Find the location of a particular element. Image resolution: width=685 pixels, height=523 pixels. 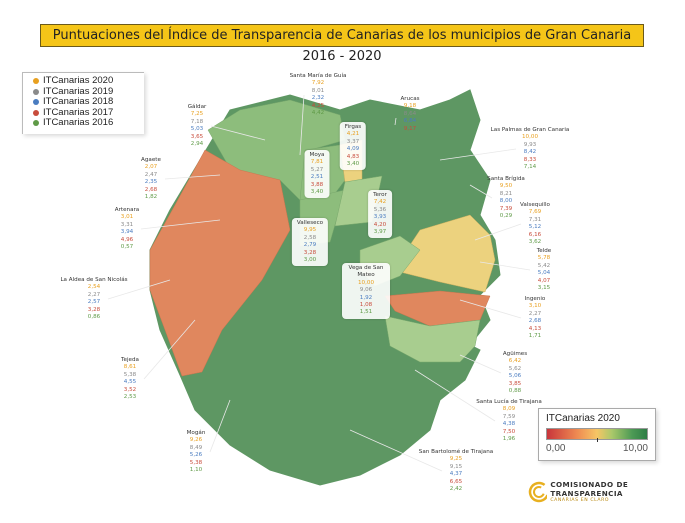

color-scale-title: ITCanarias 2020 is located at coordinates (583, 418).